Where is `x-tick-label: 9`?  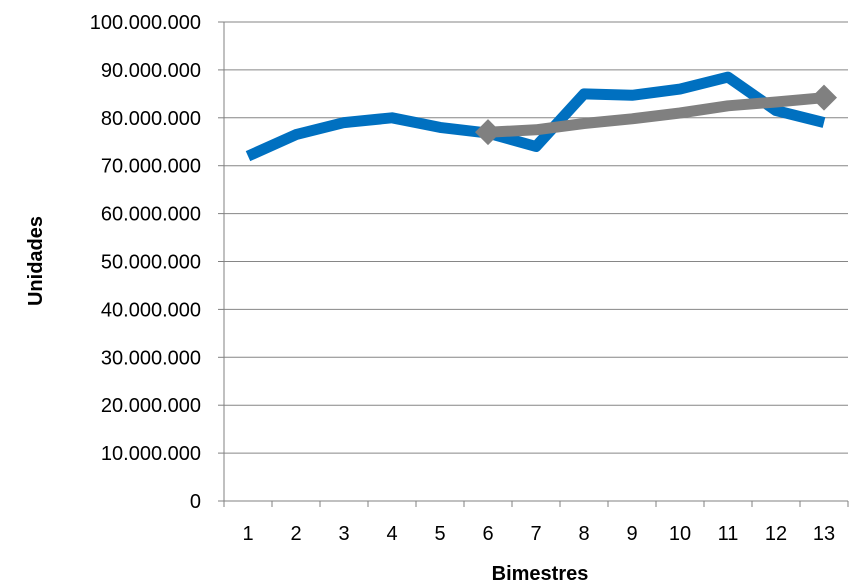 x-tick-label: 9 is located at coordinates (631, 534).